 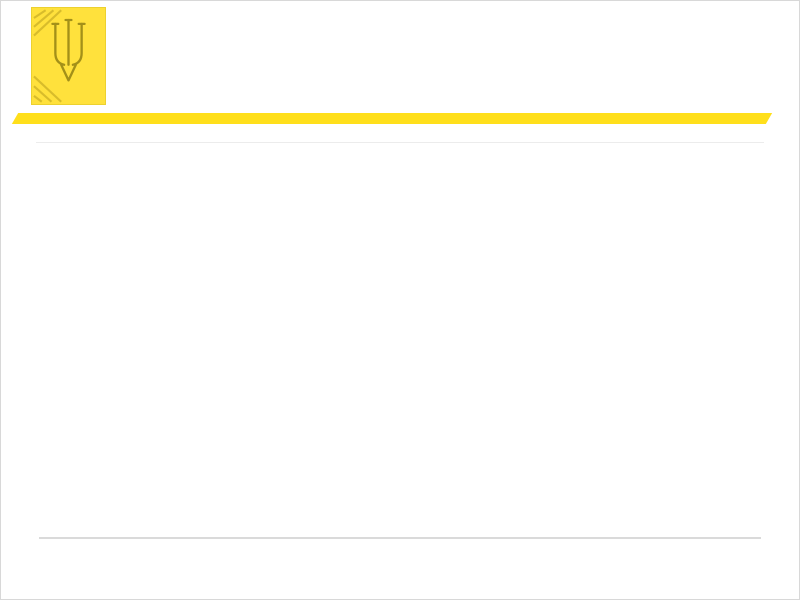 I want to click on yellow-ribbon, so click(x=392, y=118).